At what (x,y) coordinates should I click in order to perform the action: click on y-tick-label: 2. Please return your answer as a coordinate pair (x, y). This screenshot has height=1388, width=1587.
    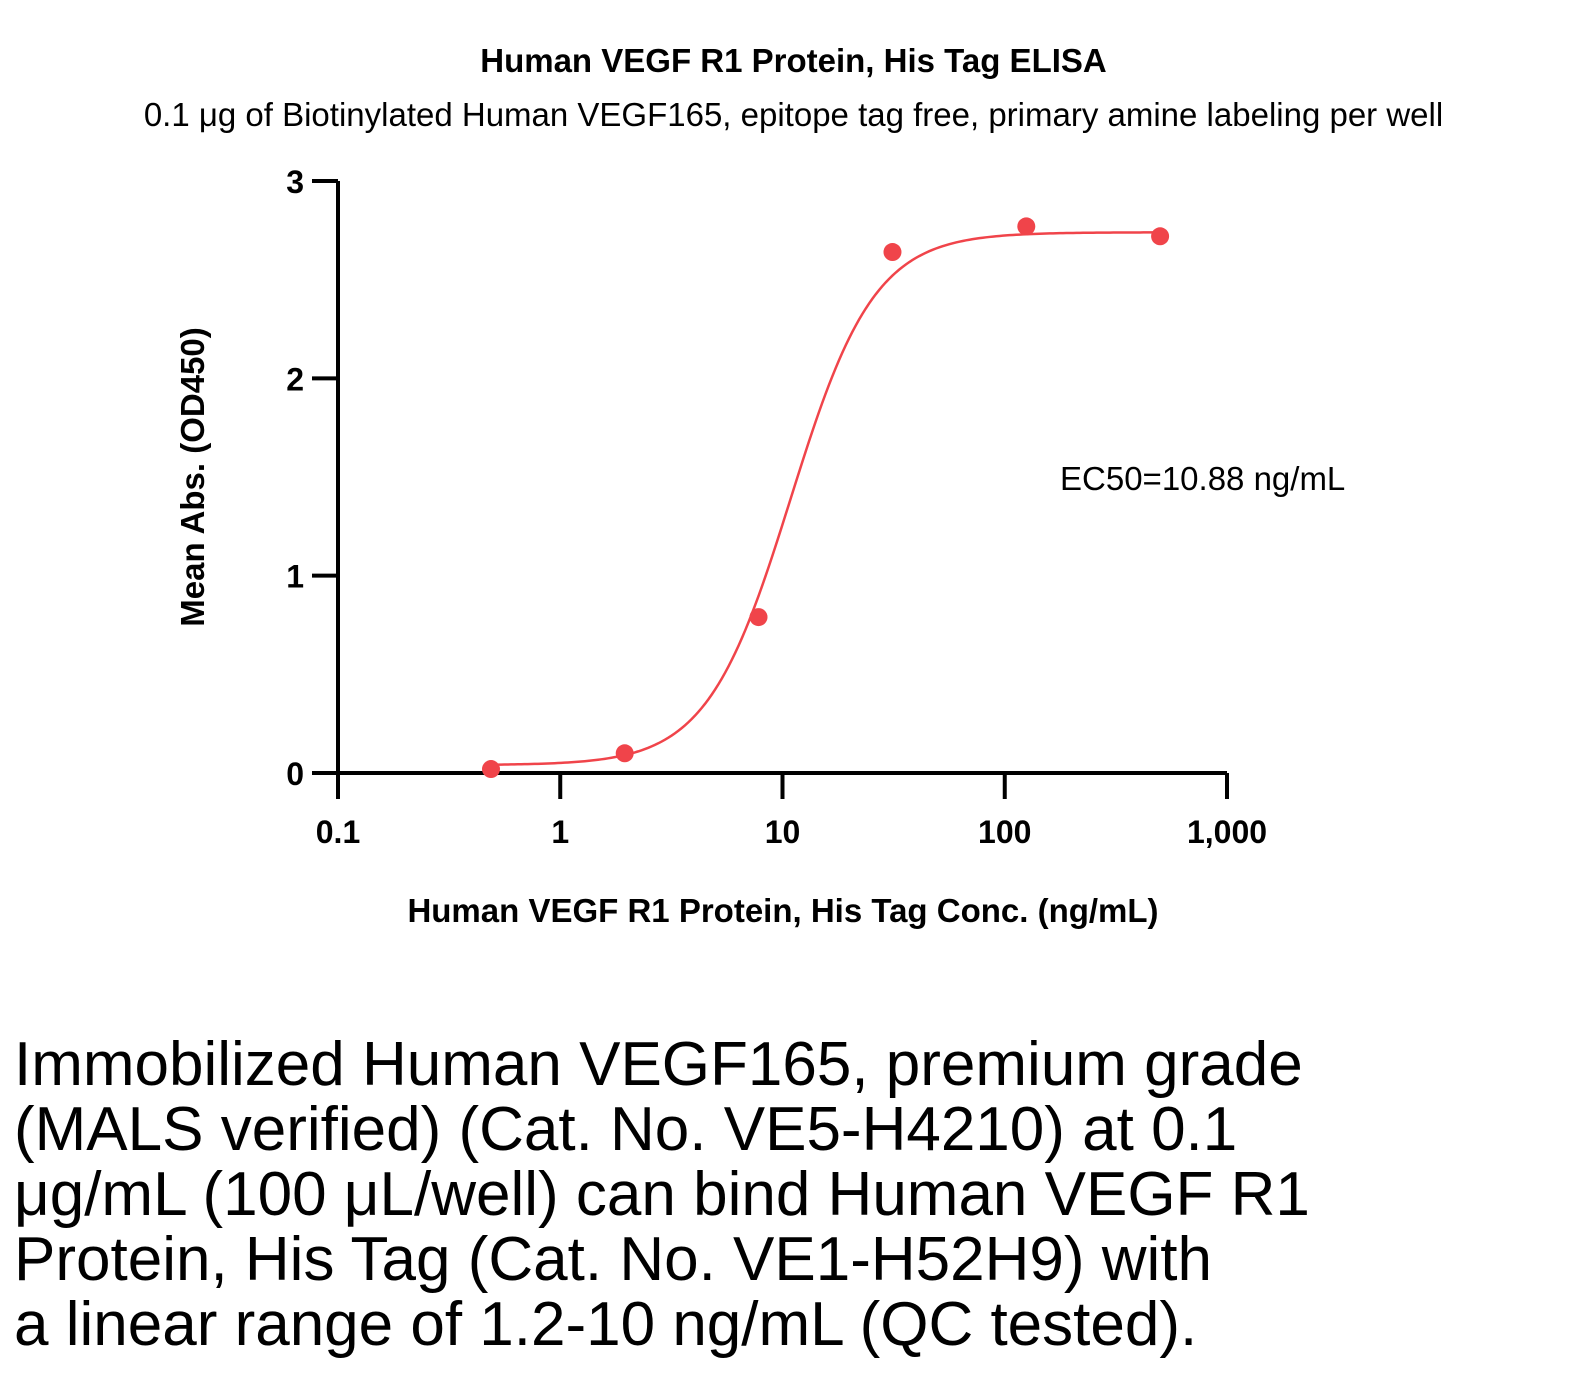
    Looking at the image, I should click on (295, 379).